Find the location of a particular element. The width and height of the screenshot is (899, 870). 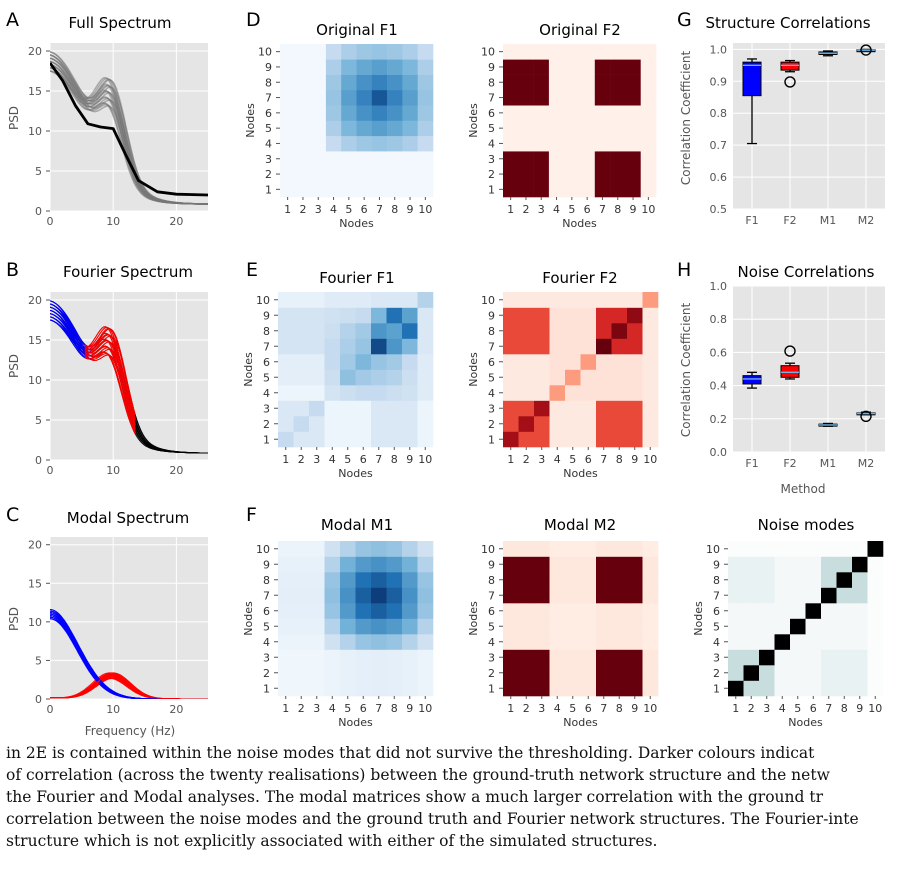

panel-letter-c: C is located at coordinates (12, 515).